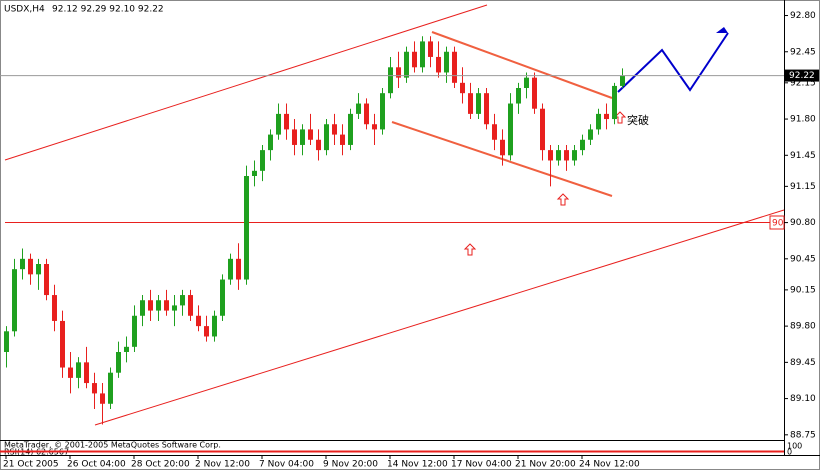 Image resolution: width=820 pixels, height=470 pixels. What do you see at coordinates (778, 224) in the screenshot?
I see `hline-label: 90` at bounding box center [778, 224].